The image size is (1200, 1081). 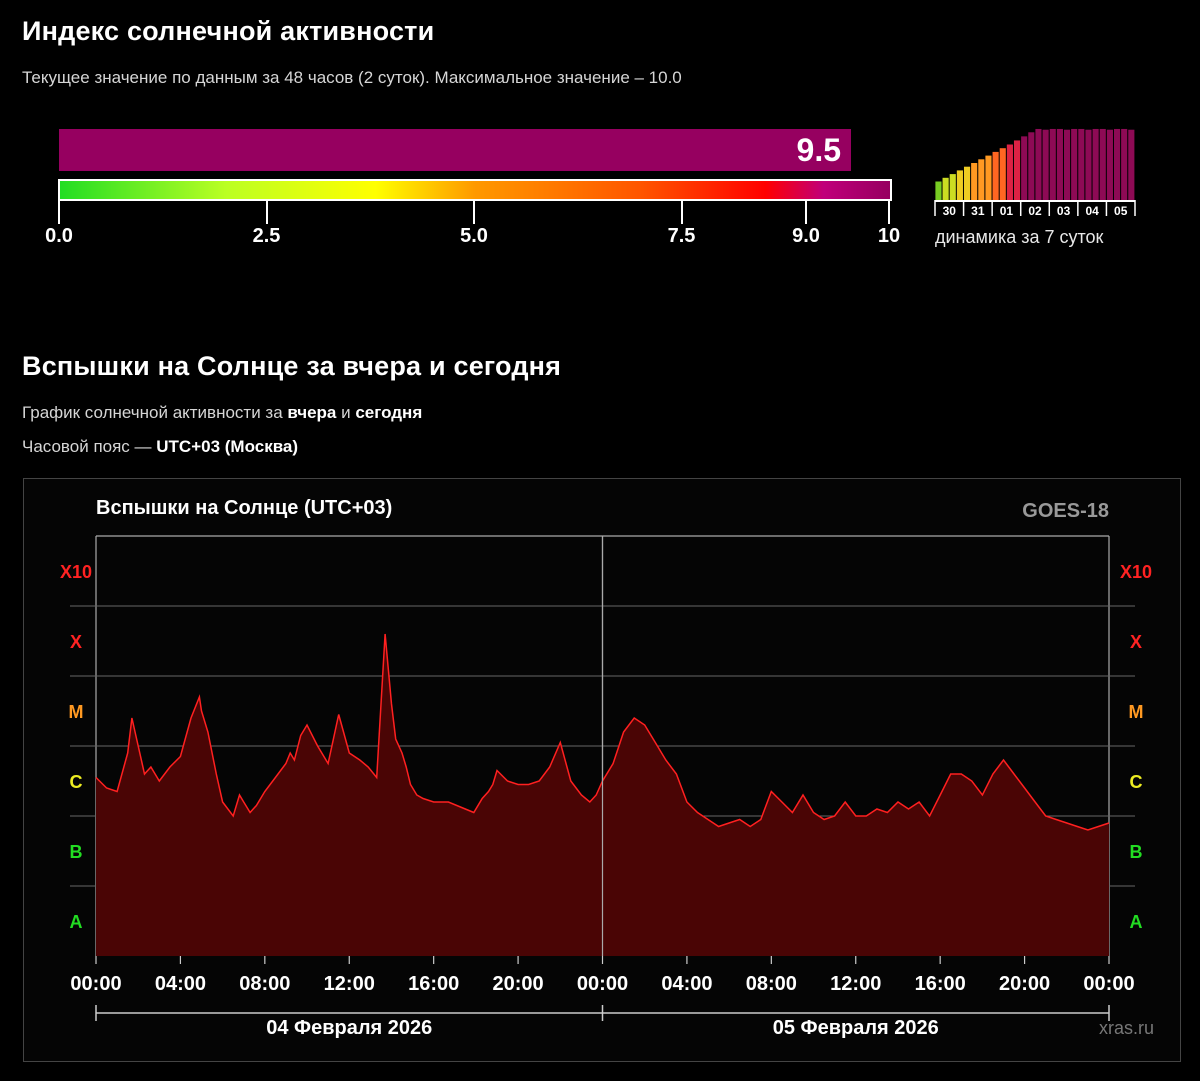 What do you see at coordinates (978, 211) in the screenshot?
I see `mini-day-label: 31` at bounding box center [978, 211].